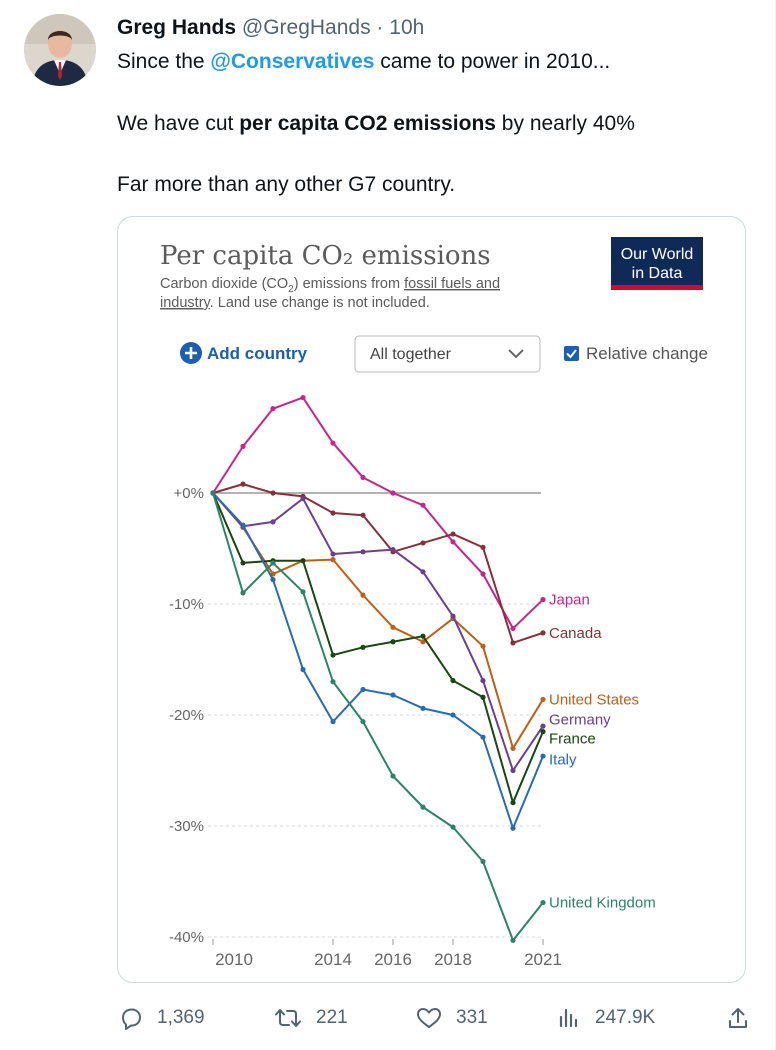  Describe the element at coordinates (571, 353) in the screenshot. I see `checkbox` at that location.